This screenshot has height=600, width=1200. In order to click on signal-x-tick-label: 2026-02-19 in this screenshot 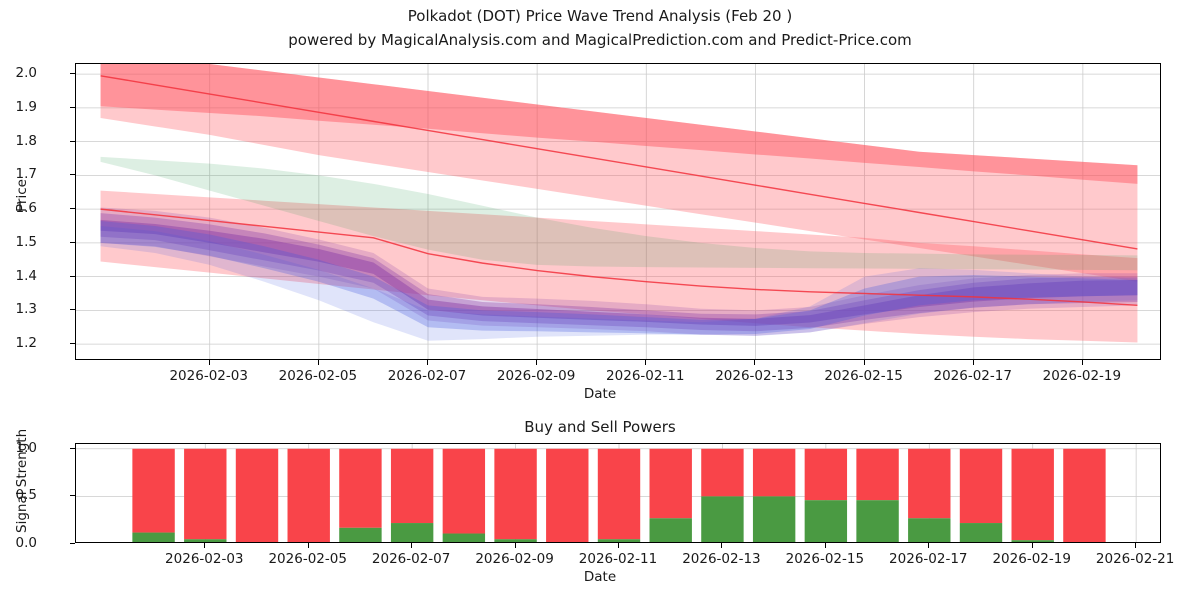, I will do `click(1031, 559)`.